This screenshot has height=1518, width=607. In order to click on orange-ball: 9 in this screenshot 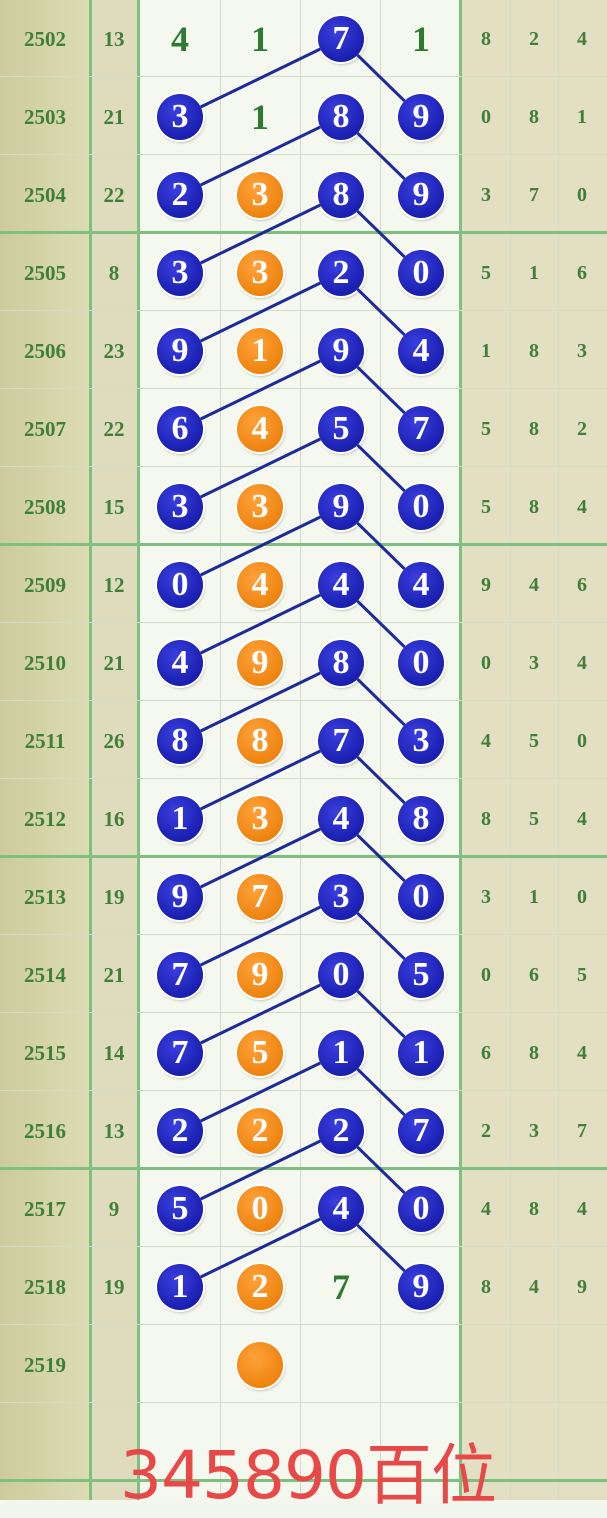, I will do `click(260, 663)`.